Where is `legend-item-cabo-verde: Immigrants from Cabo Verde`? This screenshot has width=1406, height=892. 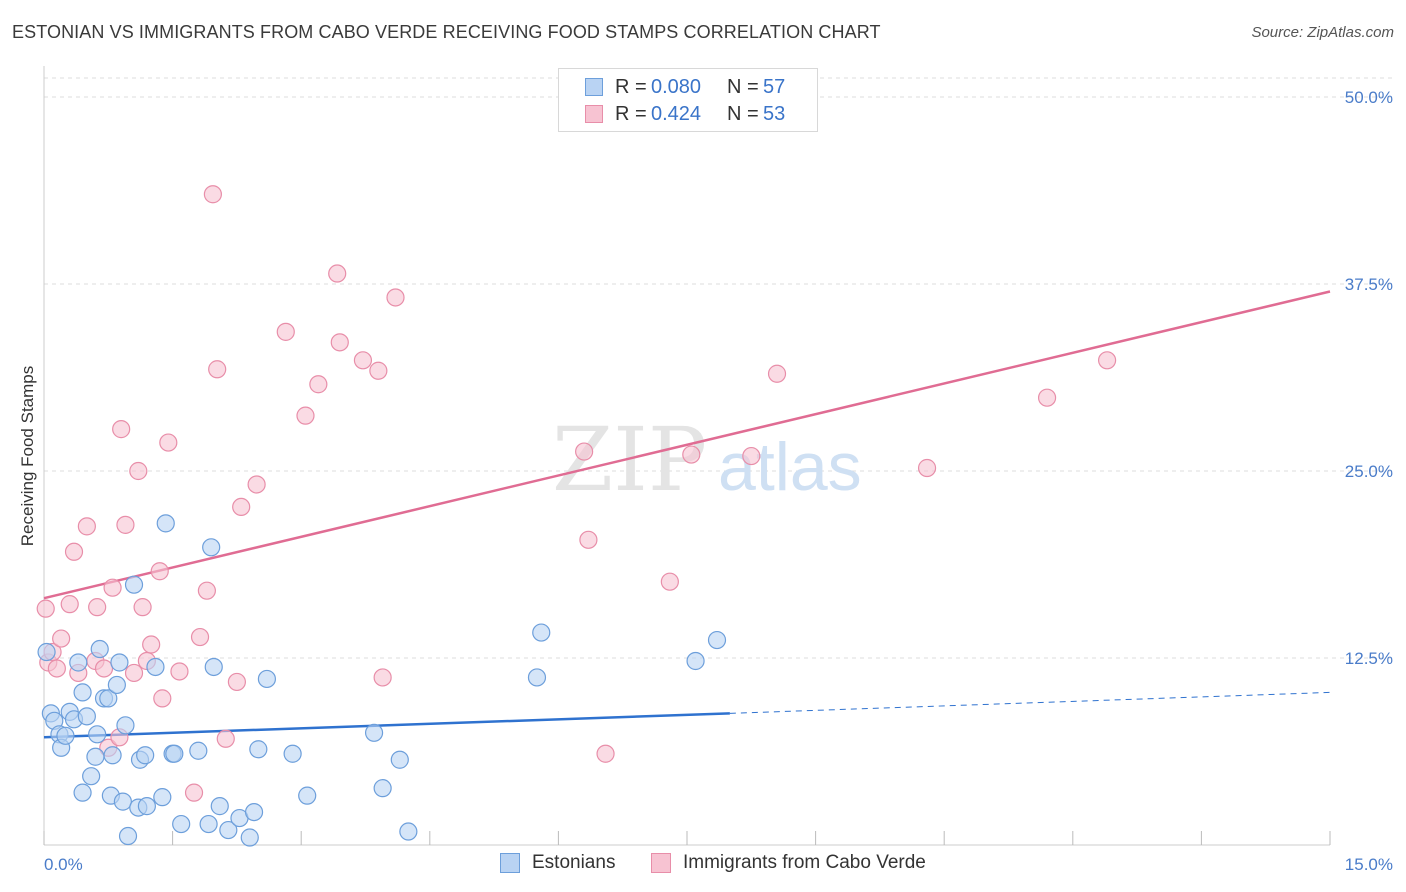
legend-item-cabo-verde: Immigrants from Cabo Verde is located at coordinates (788, 863).